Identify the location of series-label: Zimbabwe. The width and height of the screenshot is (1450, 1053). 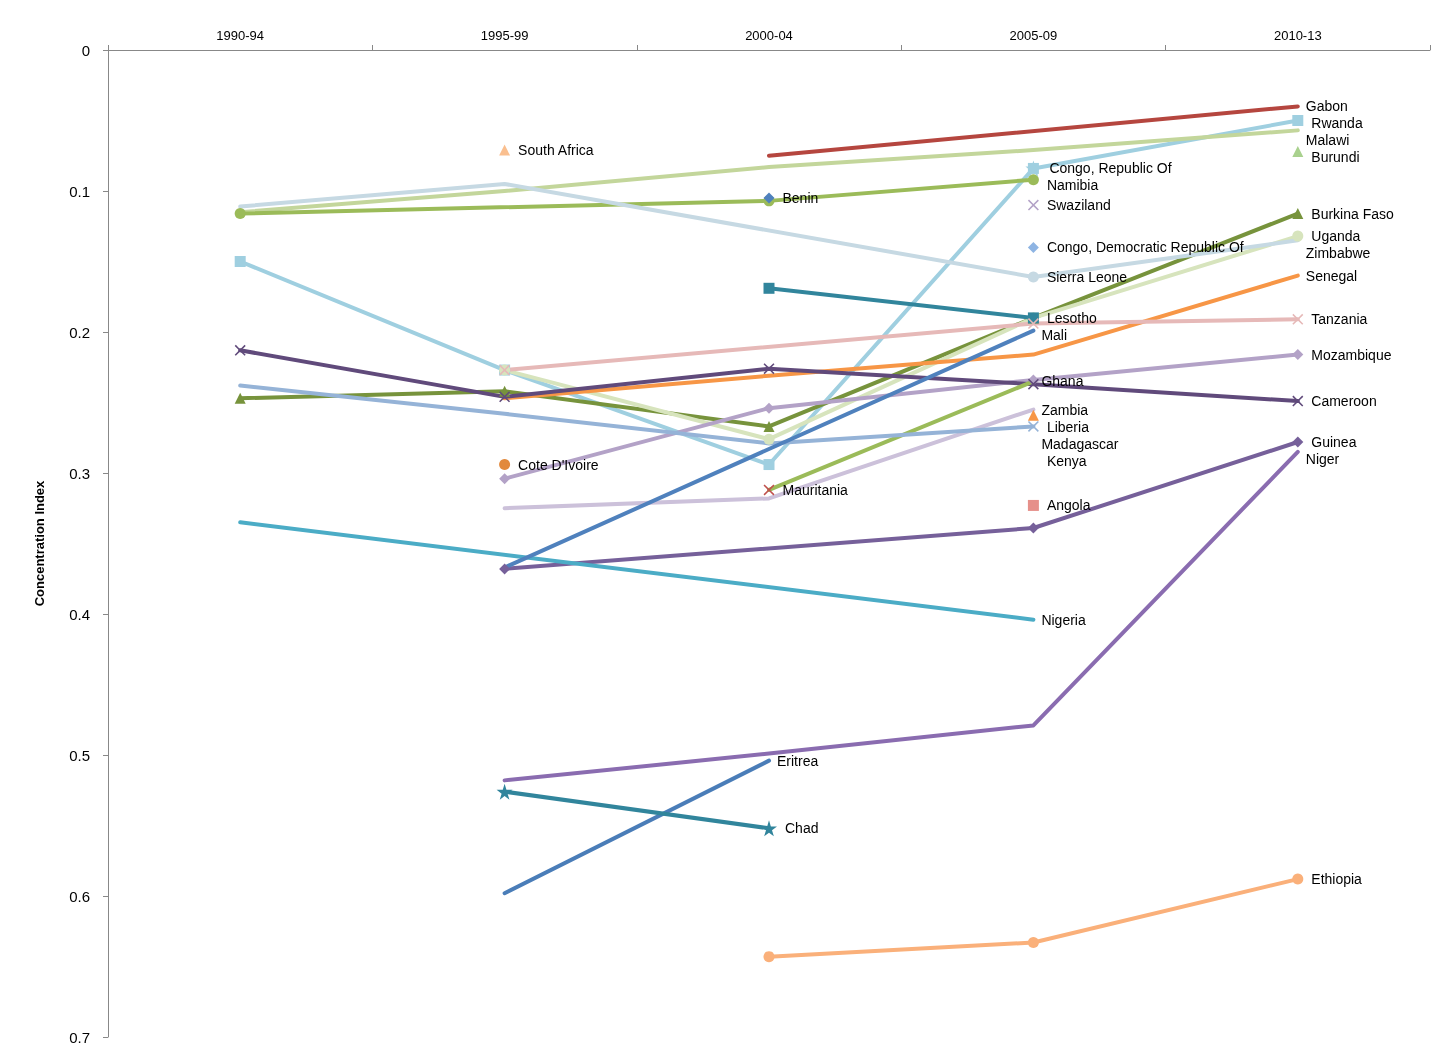
(1338, 253).